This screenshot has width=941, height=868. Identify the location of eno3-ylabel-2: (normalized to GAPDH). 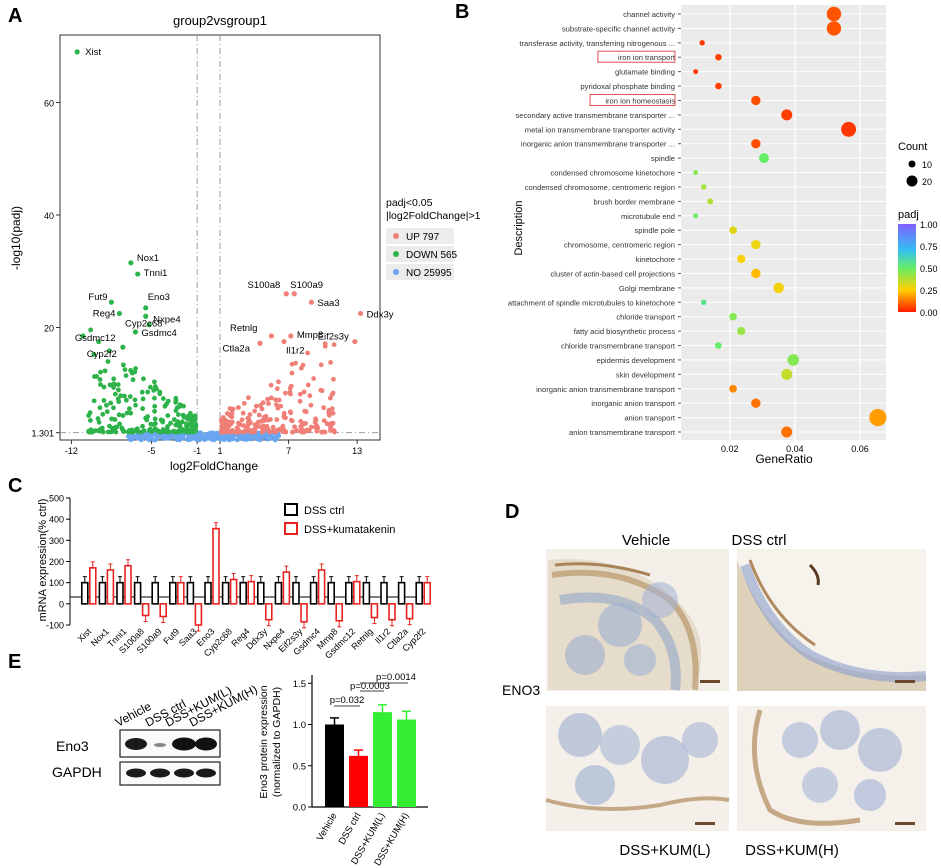
(277, 742).